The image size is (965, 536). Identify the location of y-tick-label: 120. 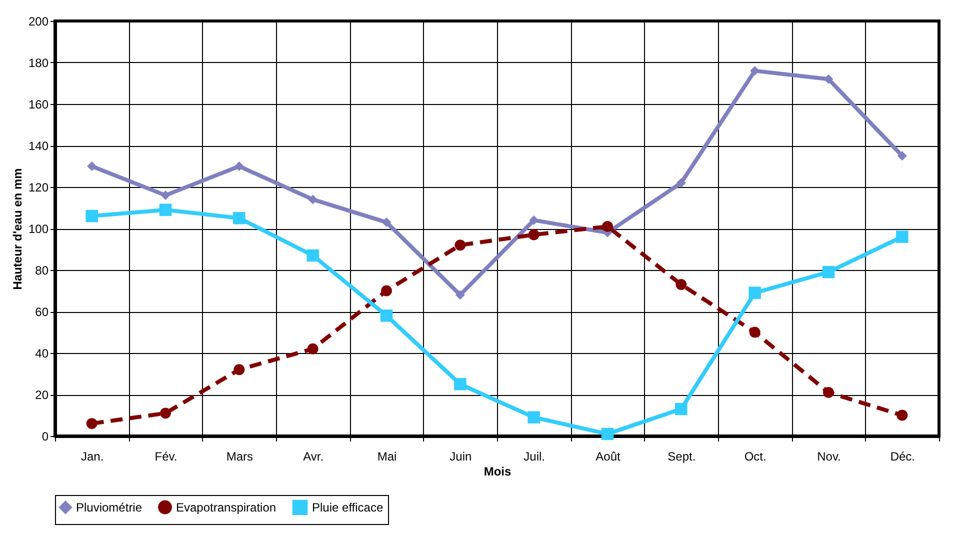
(38, 187).